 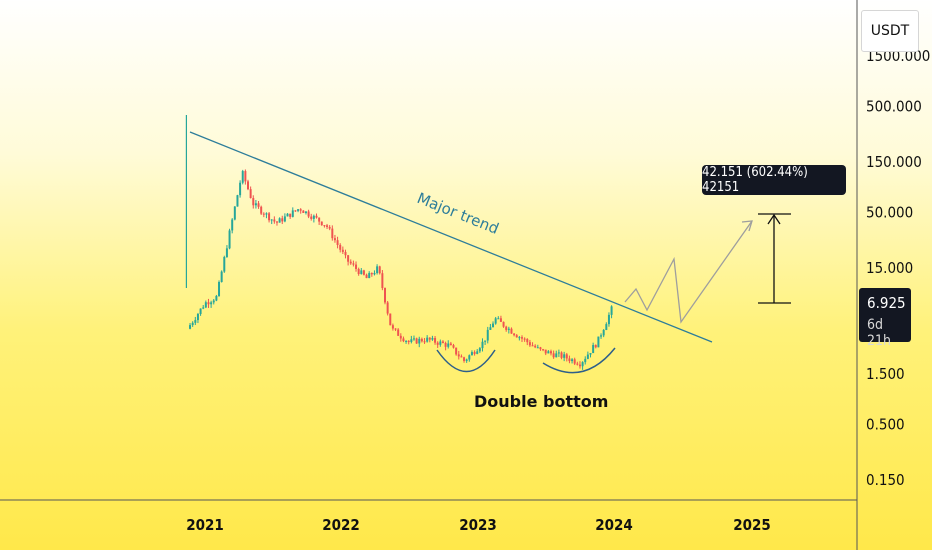 I want to click on projection-arrowhead, so click(x=747, y=226).